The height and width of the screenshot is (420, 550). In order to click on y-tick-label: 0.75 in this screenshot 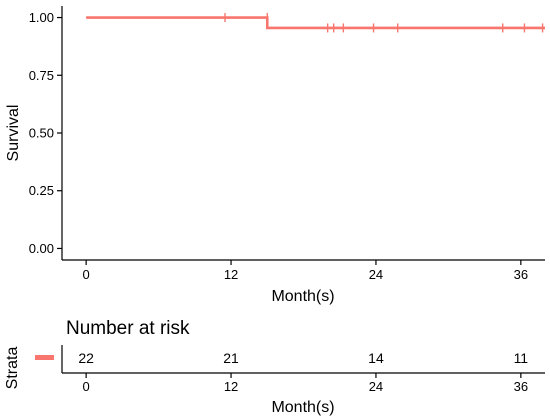, I will do `click(41, 75)`.